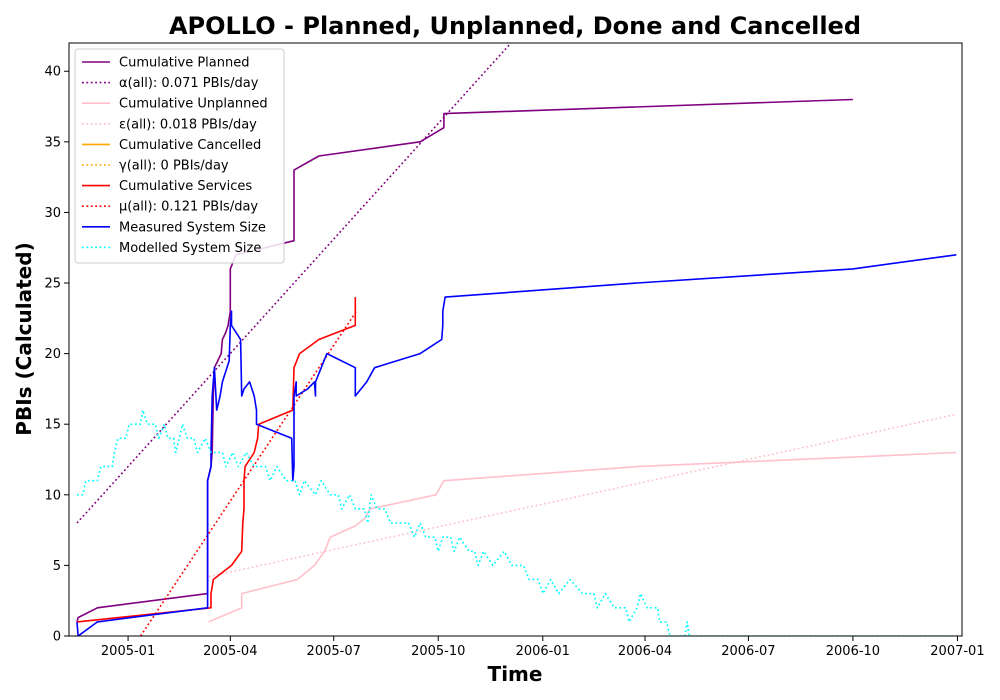 This screenshot has width=1000, height=700. What do you see at coordinates (438, 651) in the screenshot?
I see `x-tick-label: 2005-10` at bounding box center [438, 651].